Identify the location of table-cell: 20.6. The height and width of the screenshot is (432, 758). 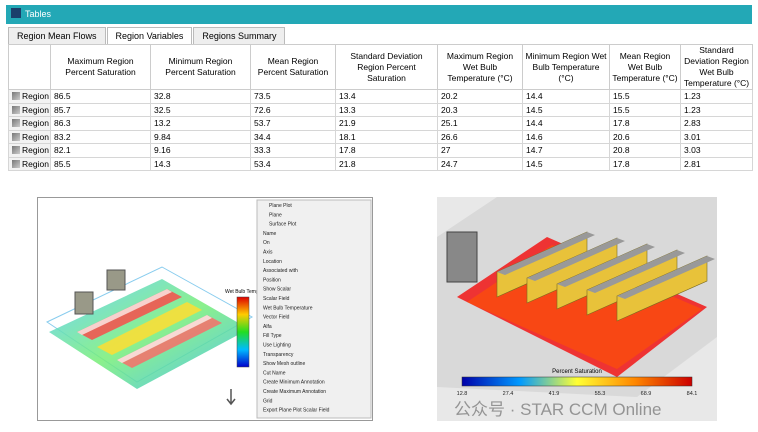
(645, 136).